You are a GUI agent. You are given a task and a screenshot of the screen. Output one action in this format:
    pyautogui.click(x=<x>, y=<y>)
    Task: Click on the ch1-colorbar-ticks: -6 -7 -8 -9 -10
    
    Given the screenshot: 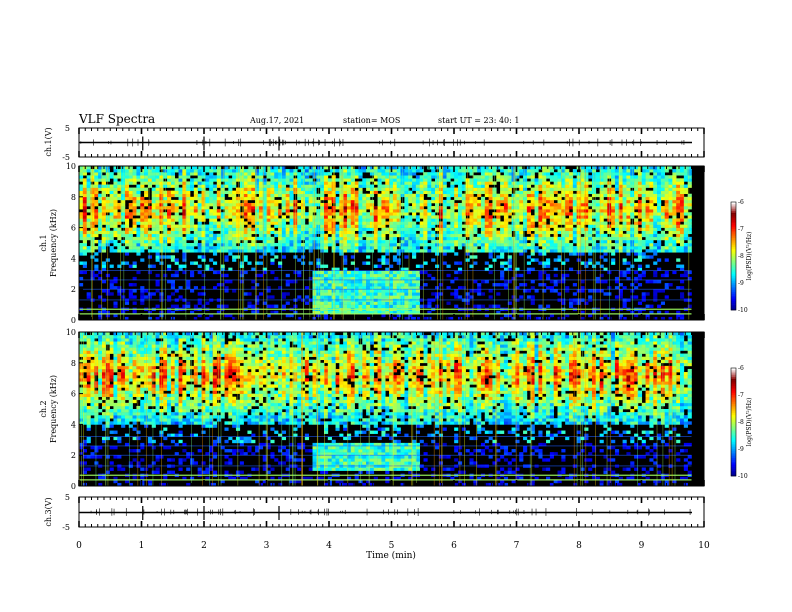 What is the action you would take?
    pyautogui.click(x=743, y=256)
    